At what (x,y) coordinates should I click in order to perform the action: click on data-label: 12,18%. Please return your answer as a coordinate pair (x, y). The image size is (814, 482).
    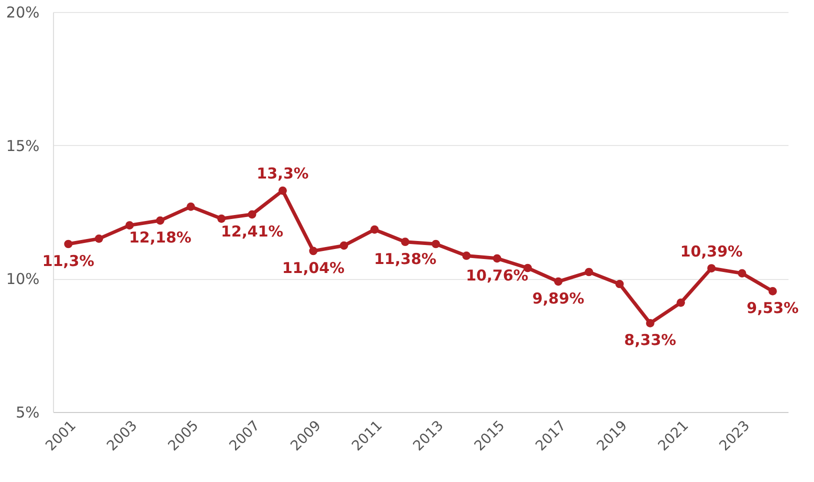
    Looking at the image, I should click on (160, 237).